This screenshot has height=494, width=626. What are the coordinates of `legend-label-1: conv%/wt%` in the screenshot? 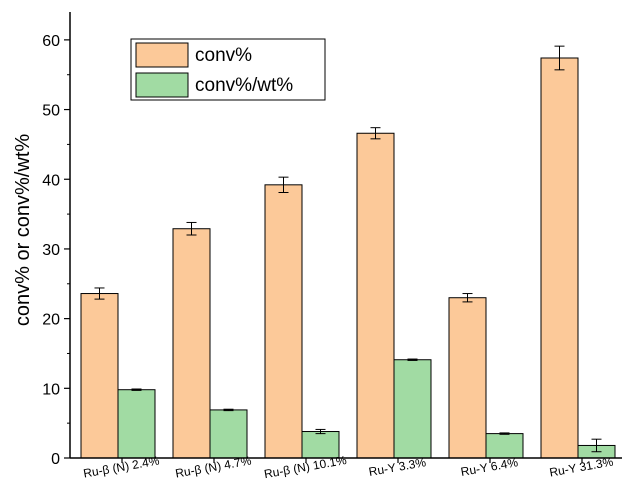 It's located at (244, 85).